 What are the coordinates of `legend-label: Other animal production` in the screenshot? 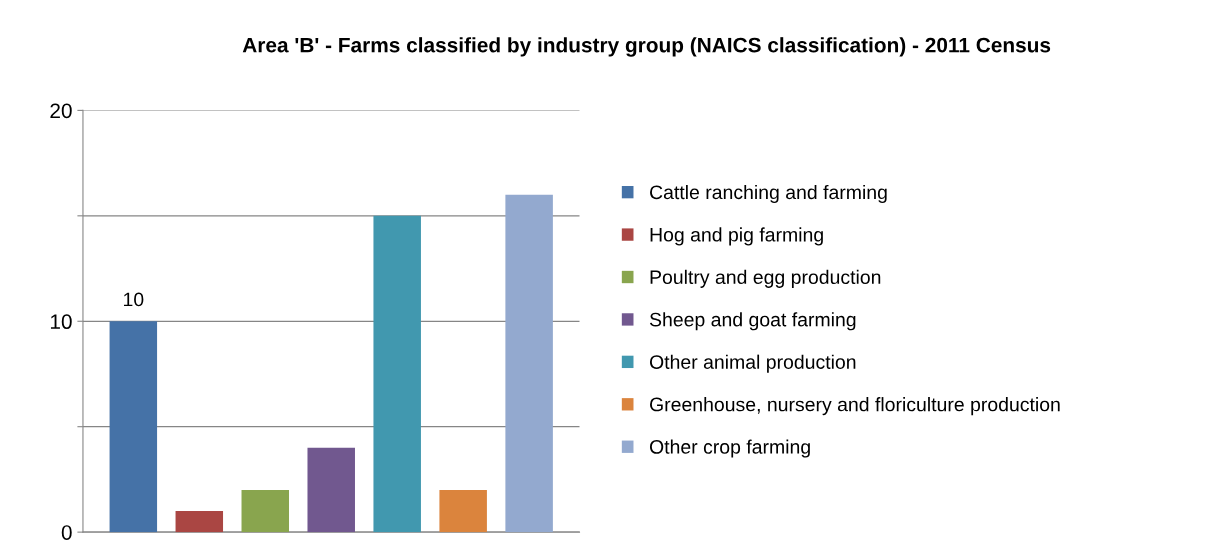 It's located at (752, 363).